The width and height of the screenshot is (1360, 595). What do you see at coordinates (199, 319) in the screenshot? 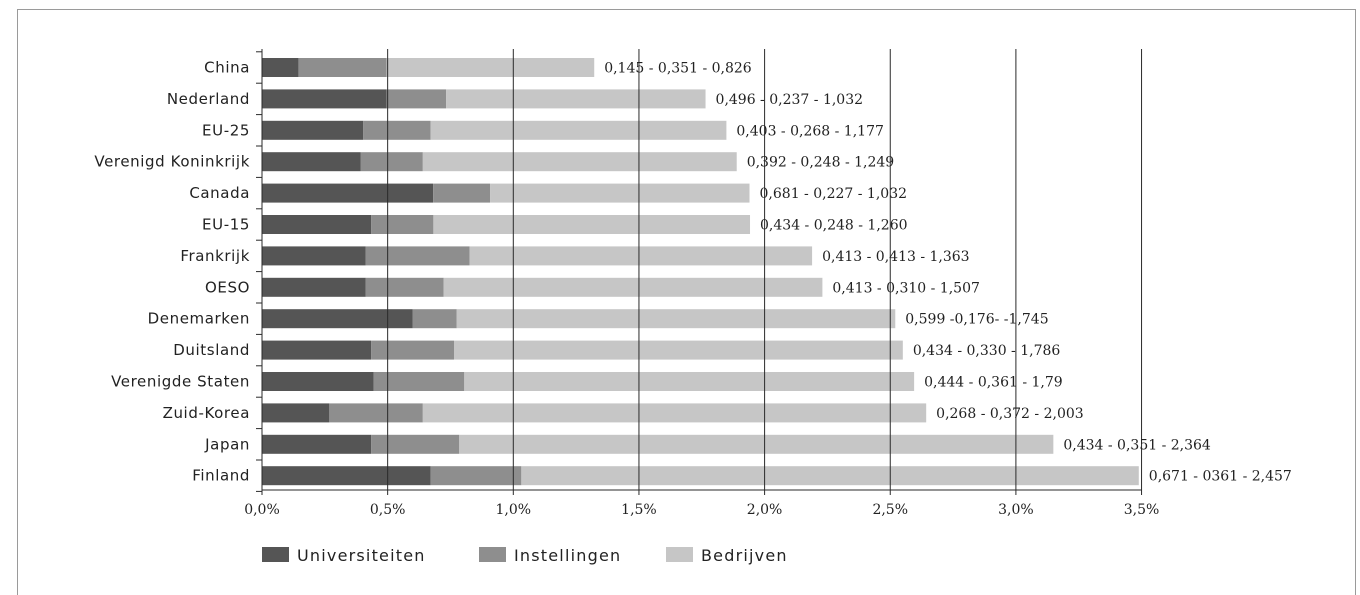
I see `category-label: Denemarken` at bounding box center [199, 319].